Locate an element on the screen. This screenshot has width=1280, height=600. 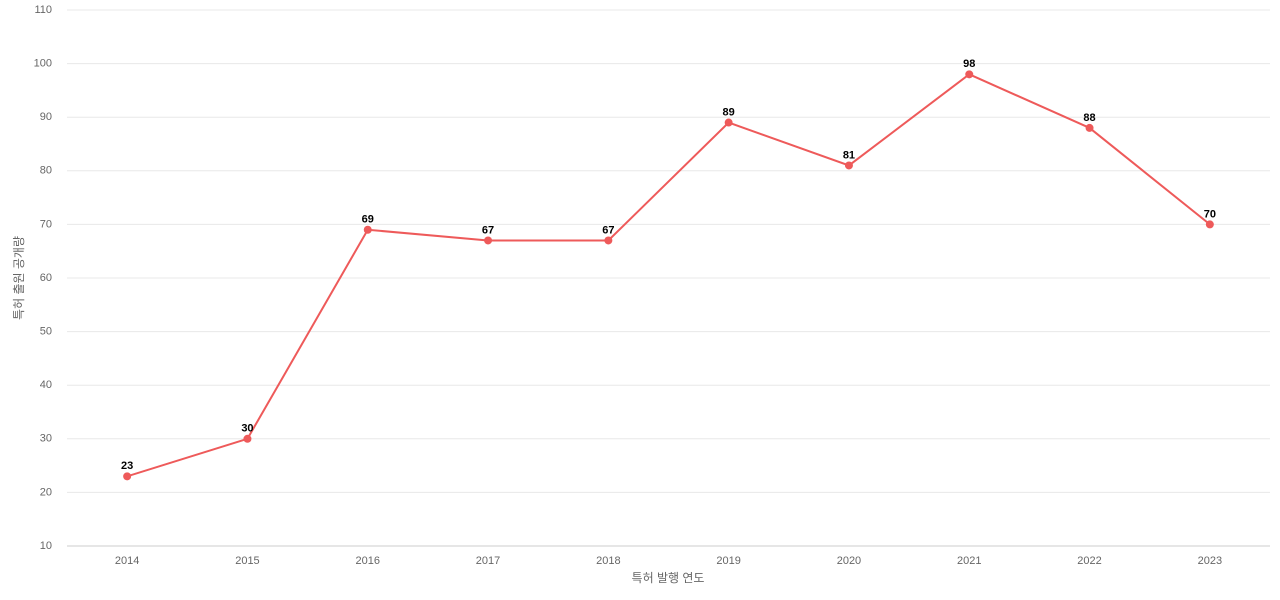
value-label: 70 is located at coordinates (1210, 214).